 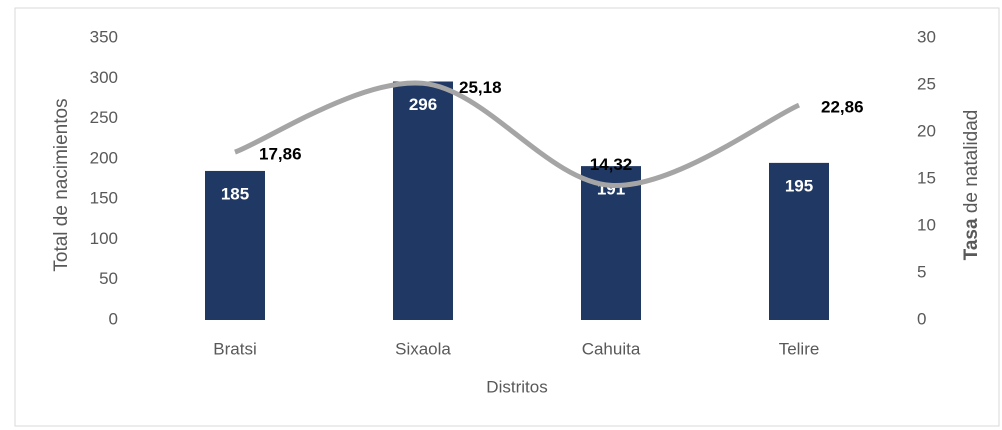 What do you see at coordinates (926, 83) in the screenshot?
I see `y2-tick-label: 25` at bounding box center [926, 83].